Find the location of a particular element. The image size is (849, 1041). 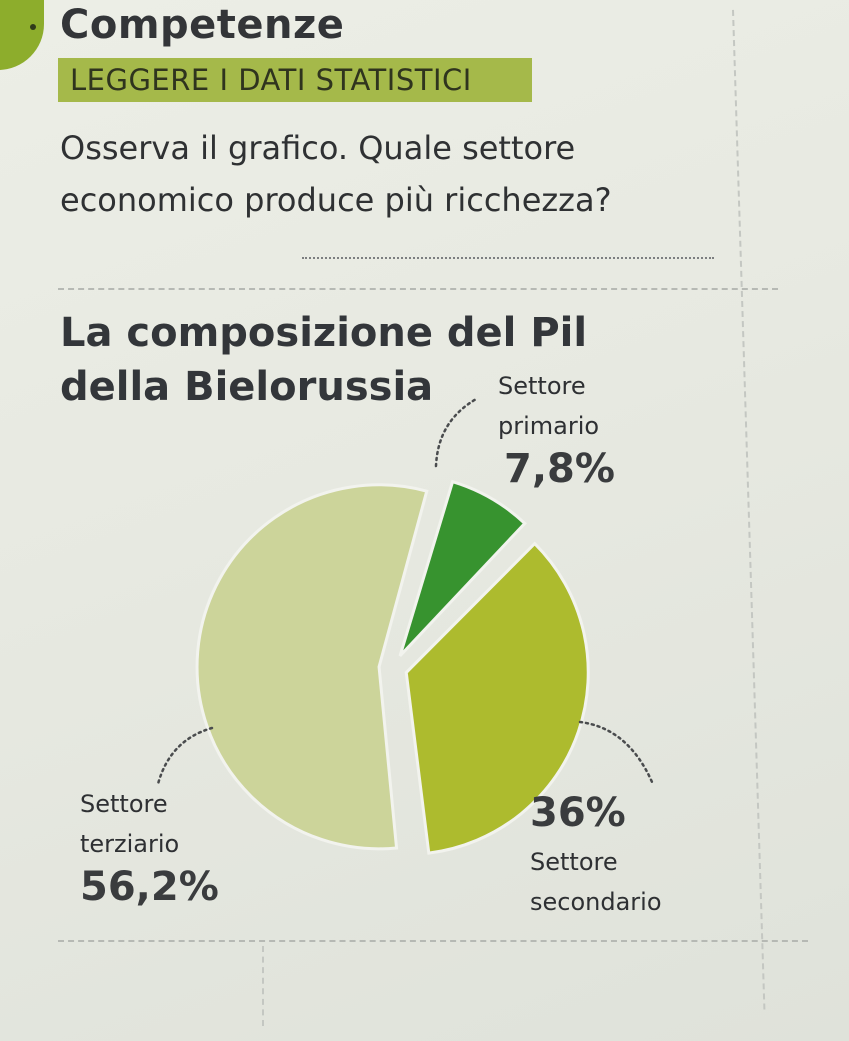

label-primario: Settore primario is located at coordinates (548, 406).